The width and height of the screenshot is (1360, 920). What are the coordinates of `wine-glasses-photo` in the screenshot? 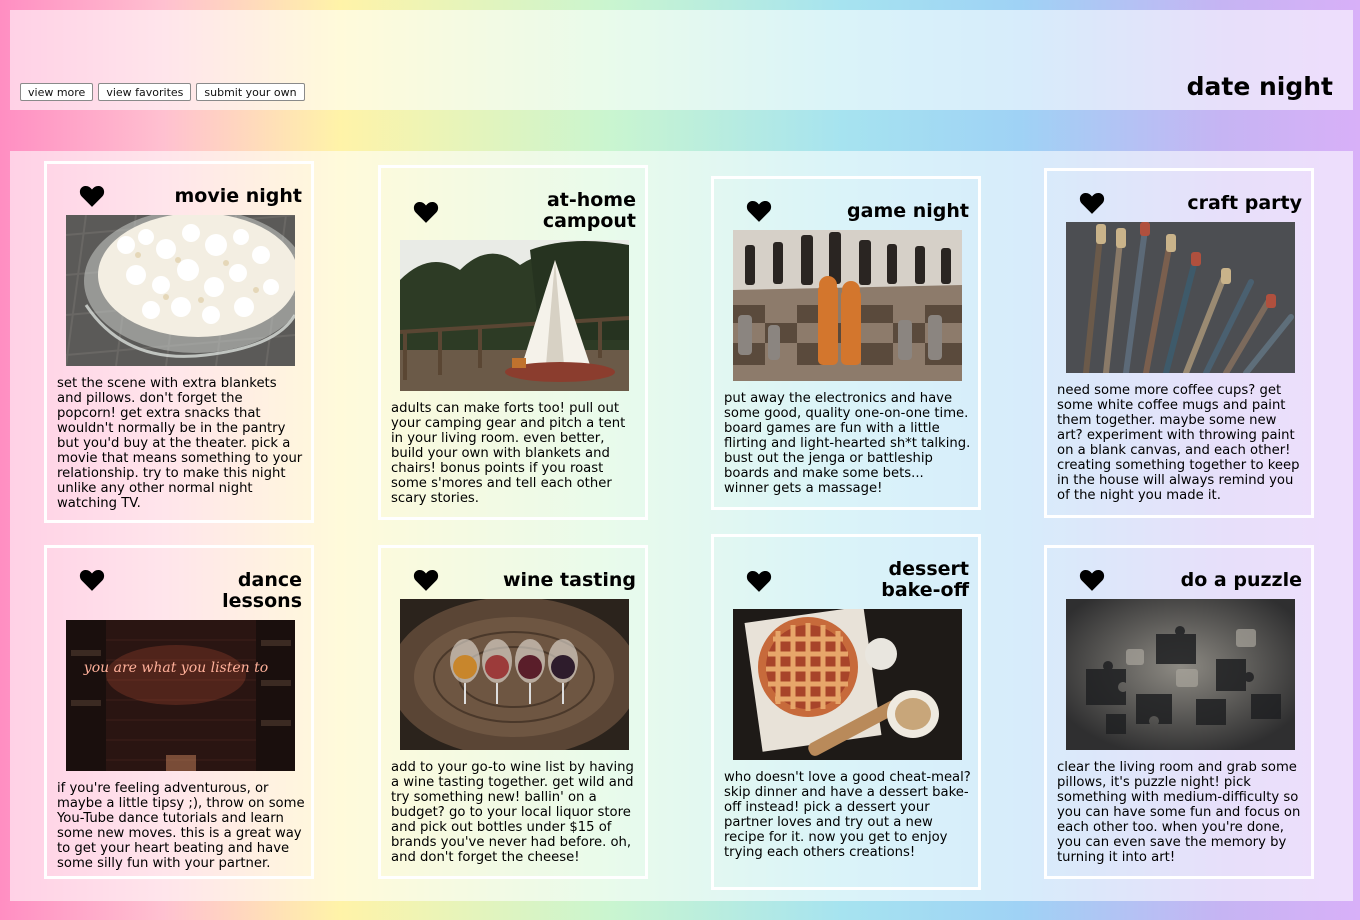 It's located at (514, 674).